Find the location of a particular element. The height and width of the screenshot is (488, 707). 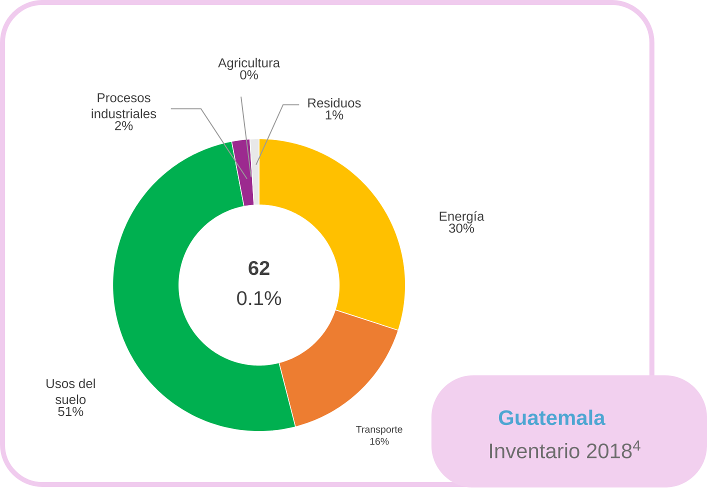

slice-label: Transporte is located at coordinates (379, 431).